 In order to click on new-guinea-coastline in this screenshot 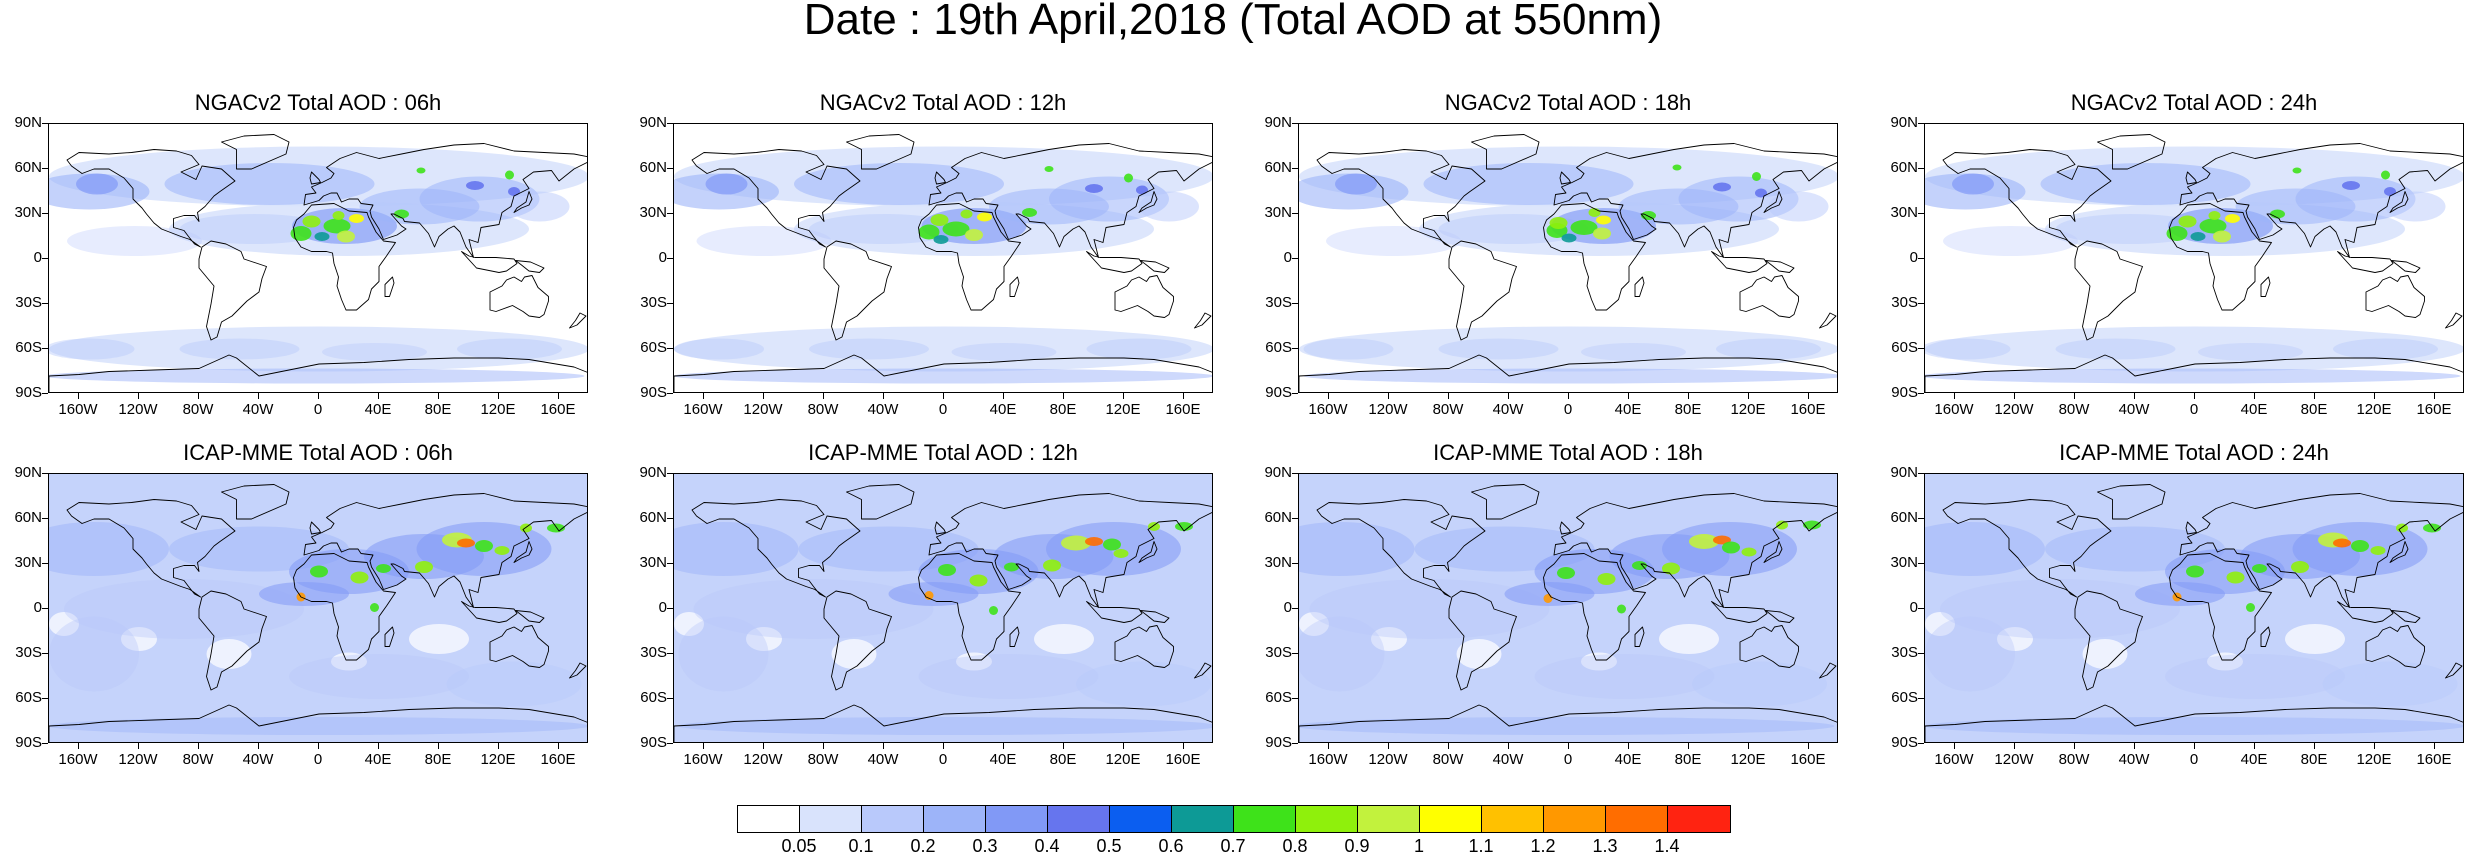, I will do `click(530, 616)`.